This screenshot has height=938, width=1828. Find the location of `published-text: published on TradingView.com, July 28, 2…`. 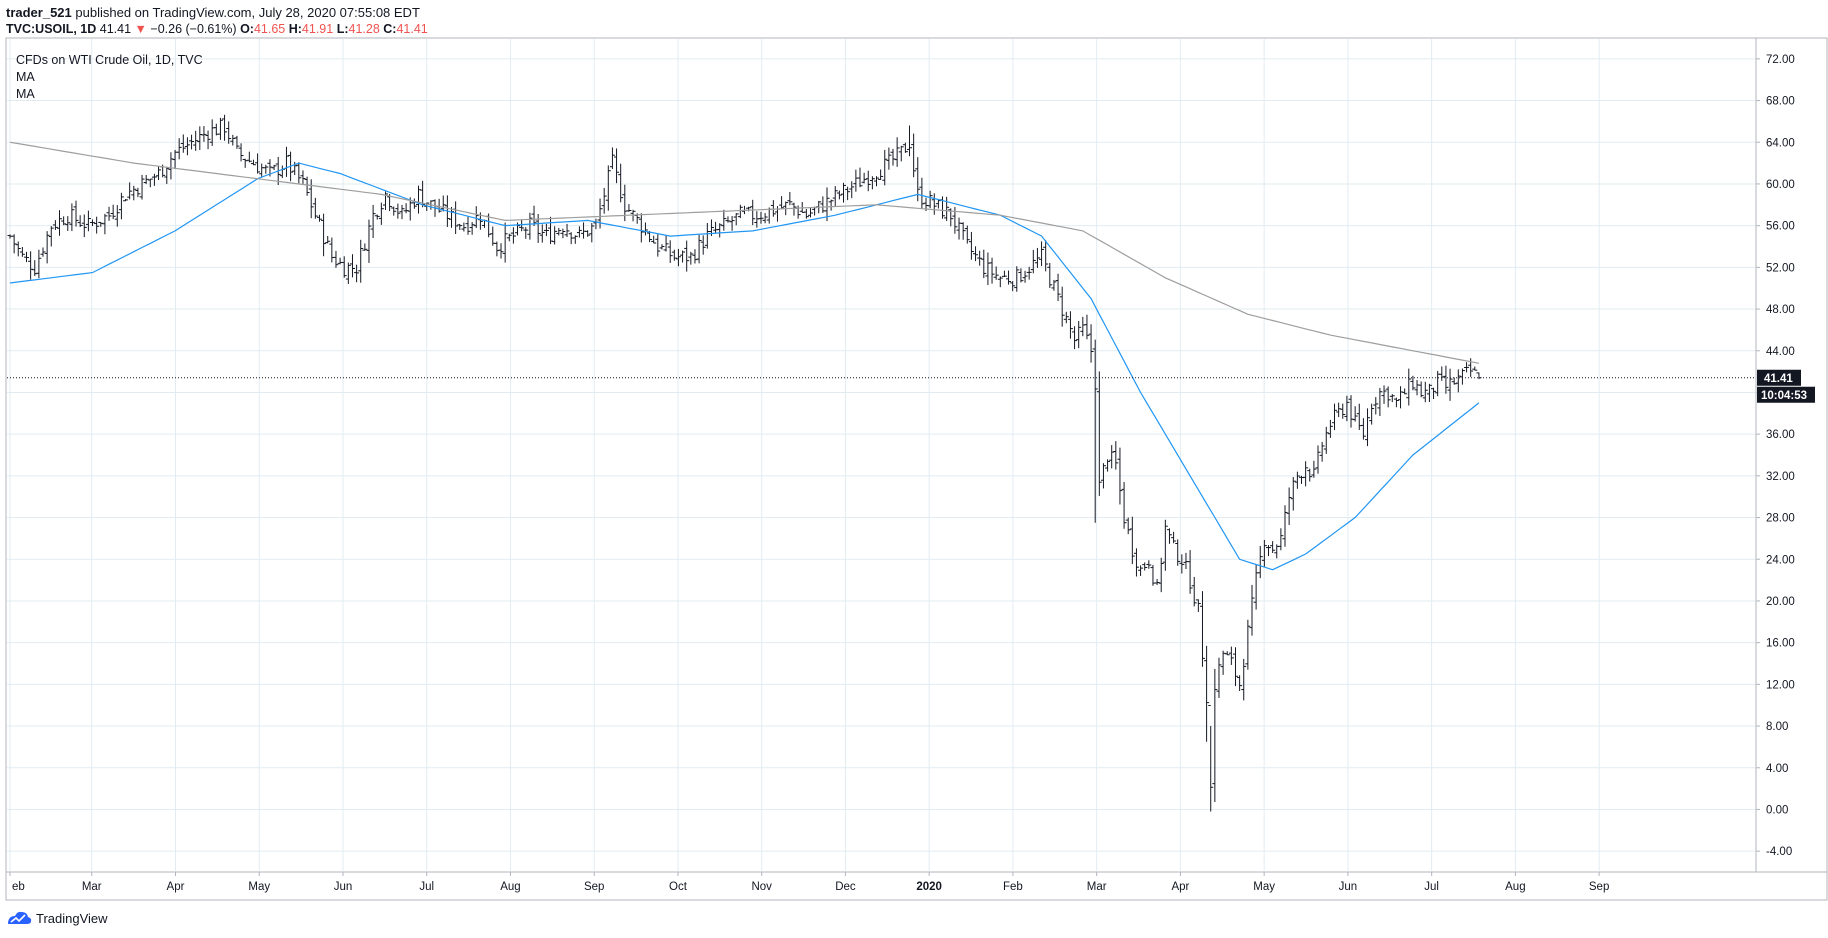

published-text: published on TradingView.com, July 28, 2… is located at coordinates (247, 12).